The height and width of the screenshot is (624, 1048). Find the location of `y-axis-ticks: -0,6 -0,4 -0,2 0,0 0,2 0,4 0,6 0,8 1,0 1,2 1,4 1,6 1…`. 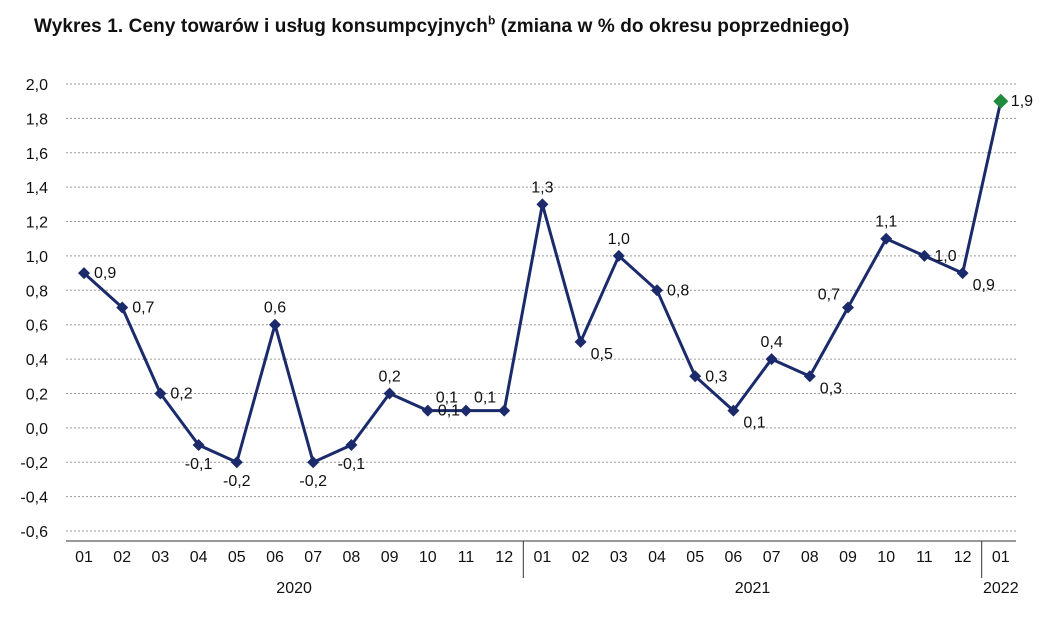

y-axis-ticks: -0,6 -0,4 -0,2 0,0 0,2 0,4 0,6 0,8 1,0 1,2 1,4 1,6 1… is located at coordinates (34, 309).